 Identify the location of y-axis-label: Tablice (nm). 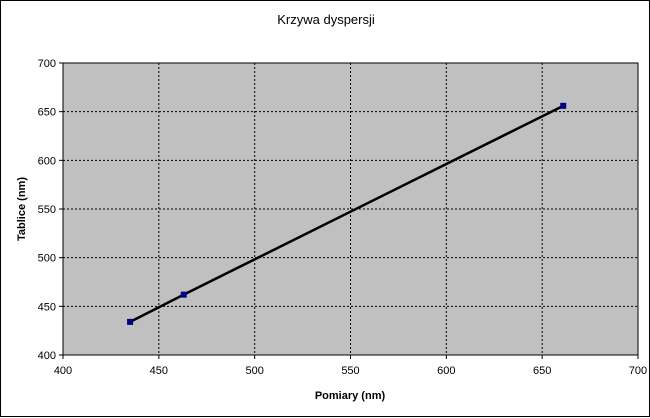
(22, 209).